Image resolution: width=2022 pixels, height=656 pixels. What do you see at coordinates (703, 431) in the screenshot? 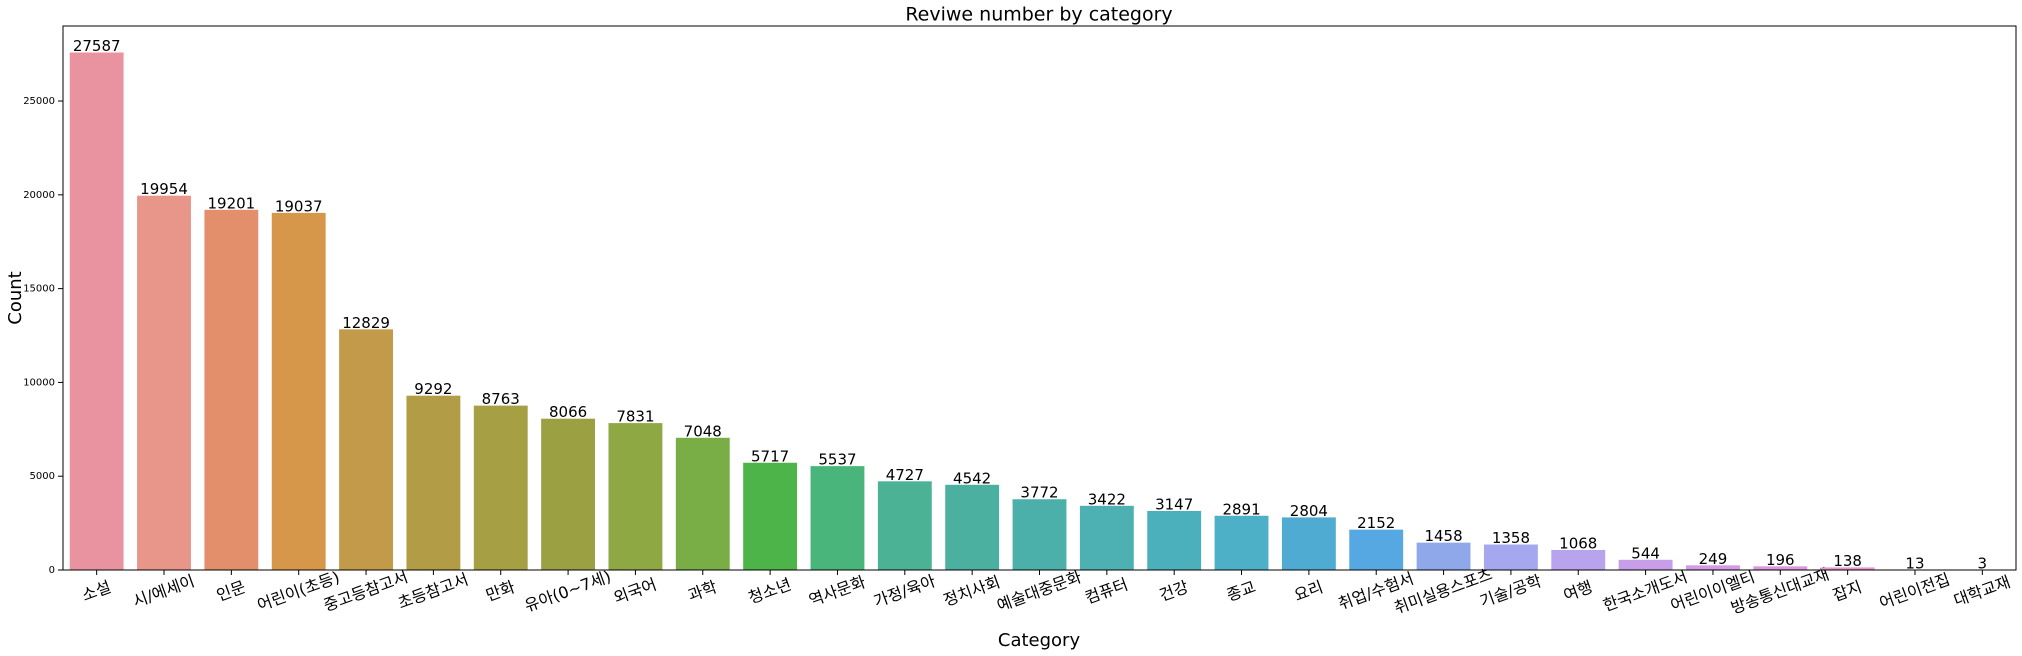
I see `data-label: 7048` at bounding box center [703, 431].